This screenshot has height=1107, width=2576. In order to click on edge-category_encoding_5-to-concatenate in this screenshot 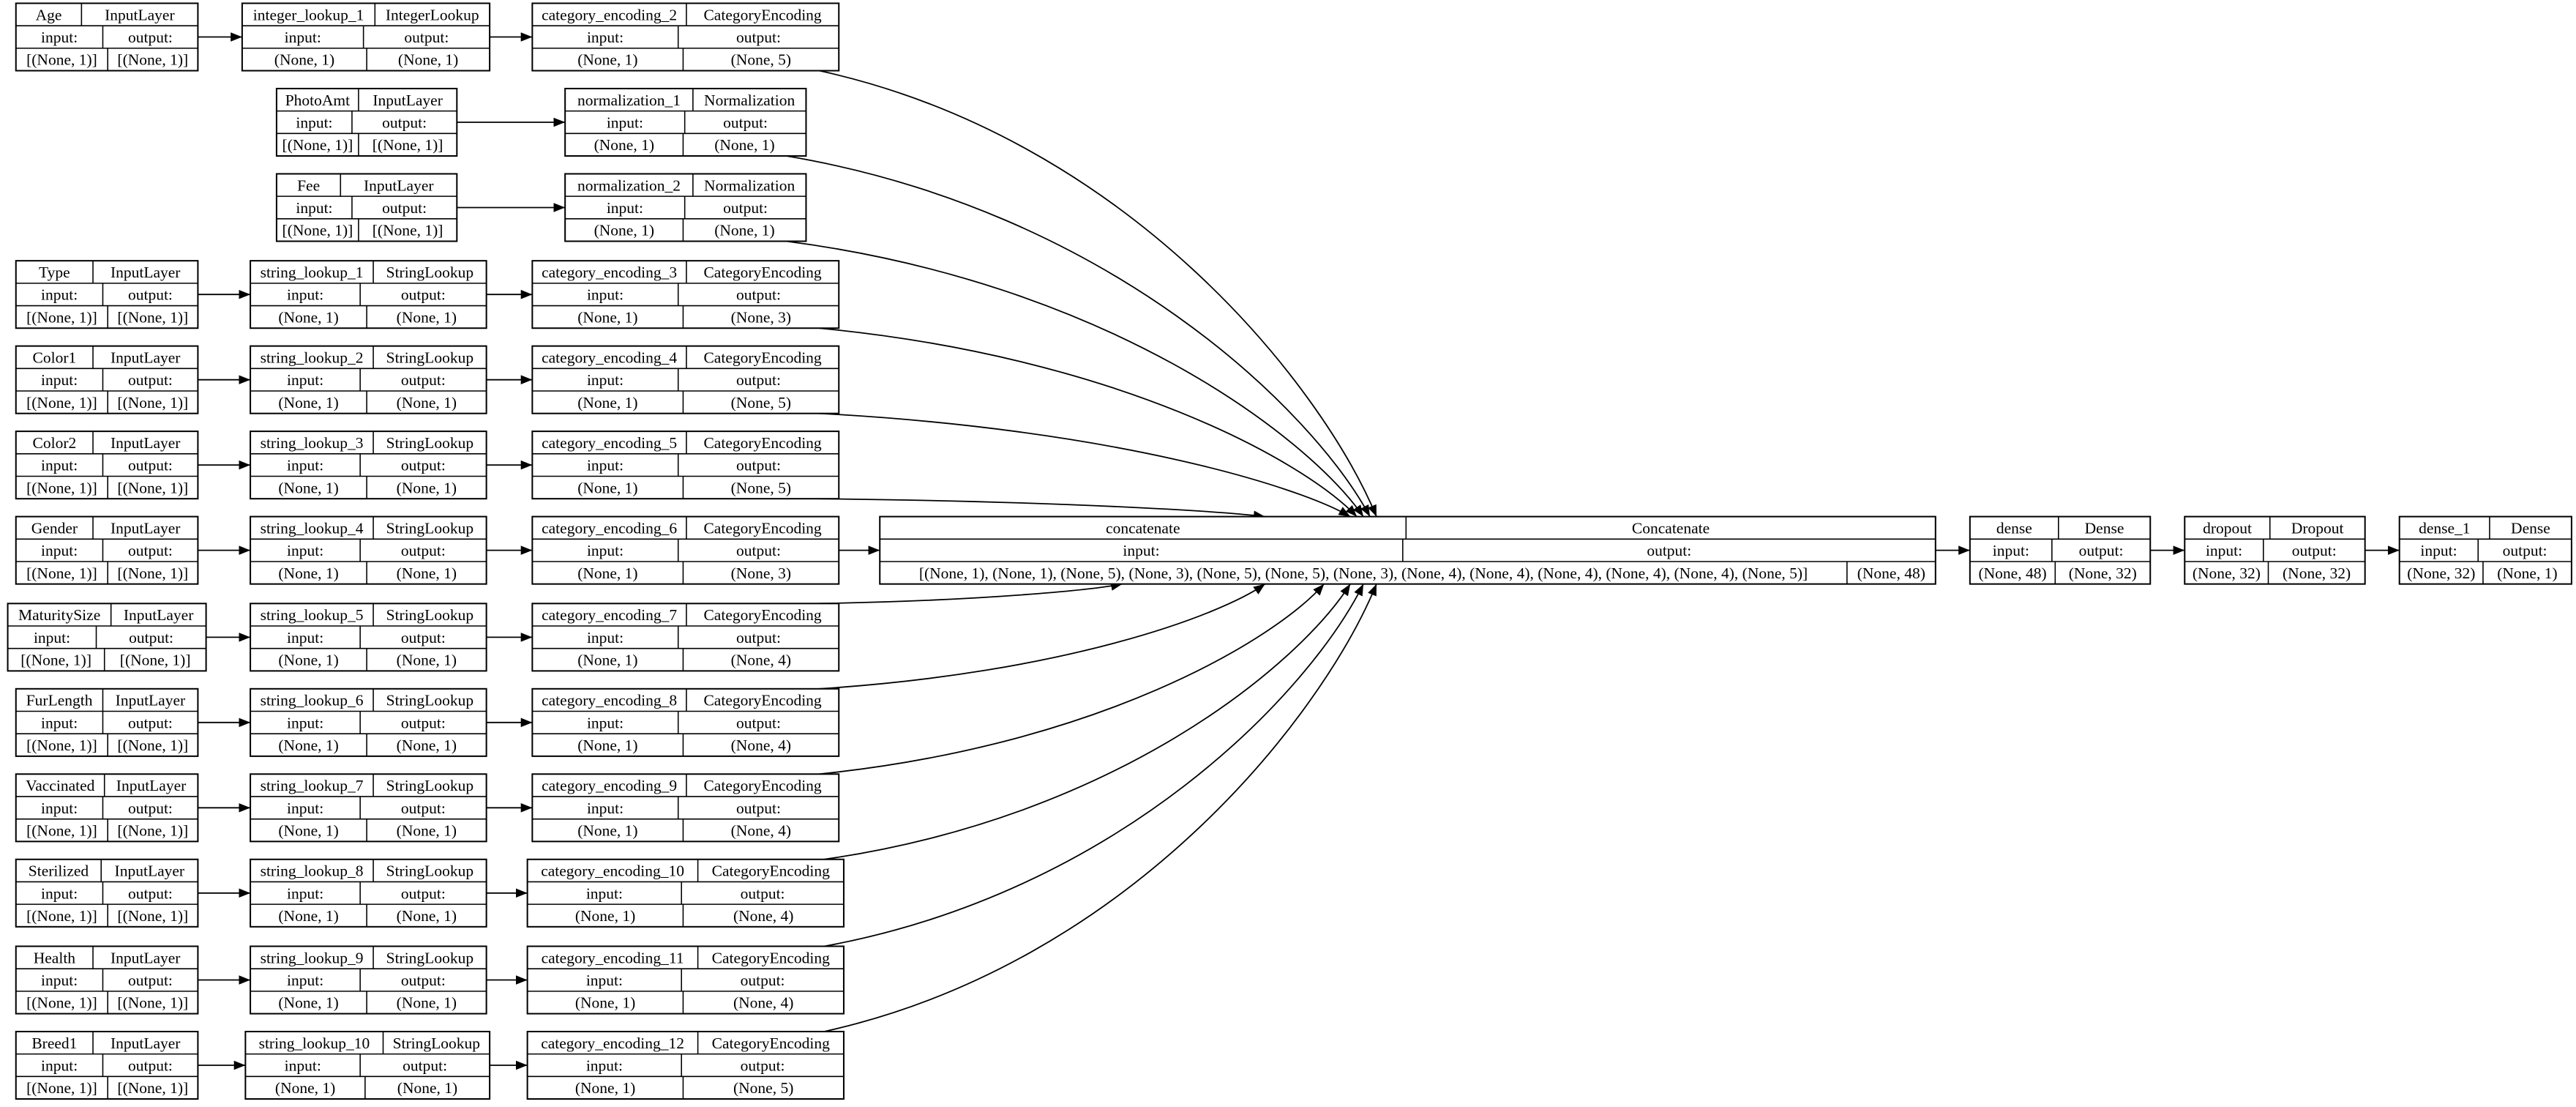, I will do `click(1042, 509)`.